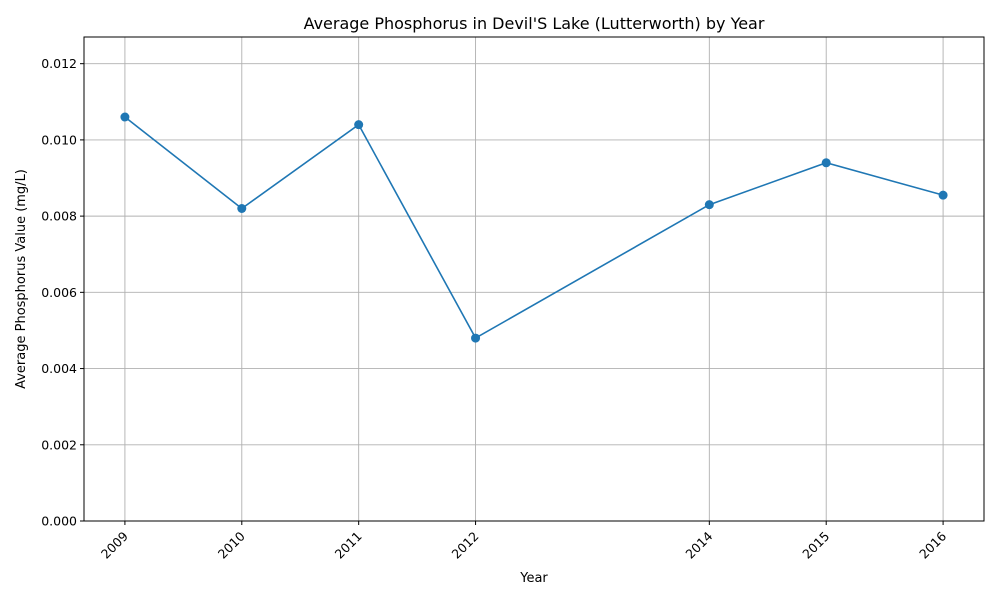 The height and width of the screenshot is (600, 1000). What do you see at coordinates (59, 139) in the screenshot?
I see `y-tick-label: 0.010` at bounding box center [59, 139].